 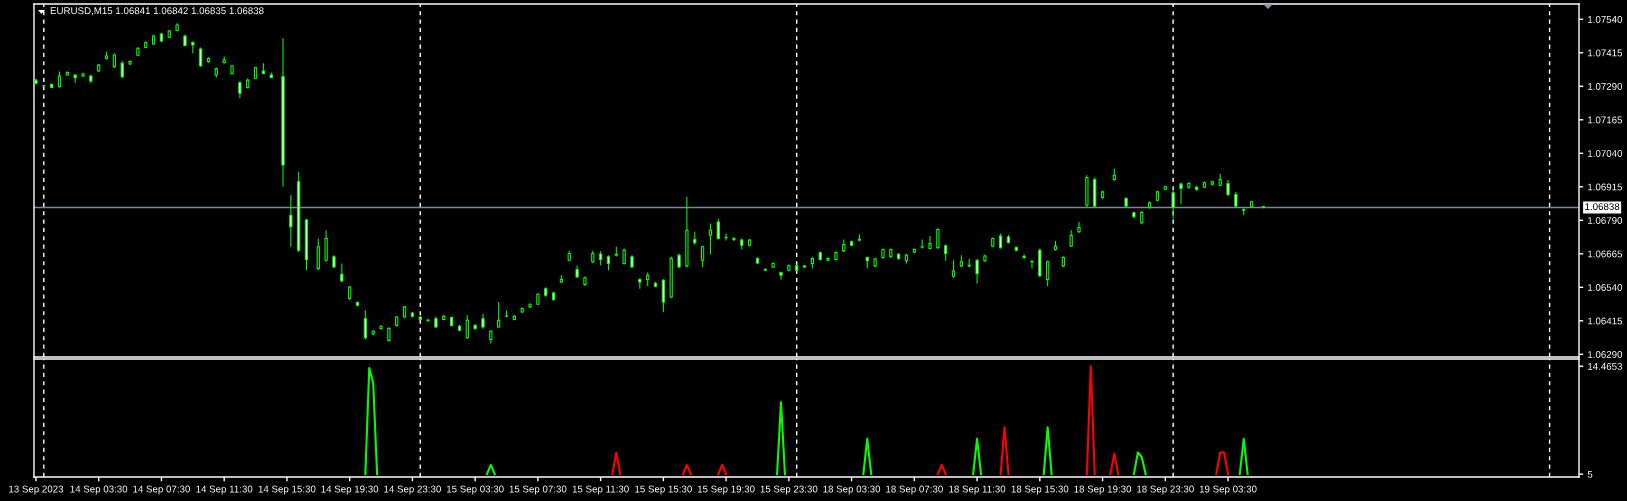 I want to click on x-tick-label: 15 Sep 23:30, so click(x=789, y=490).